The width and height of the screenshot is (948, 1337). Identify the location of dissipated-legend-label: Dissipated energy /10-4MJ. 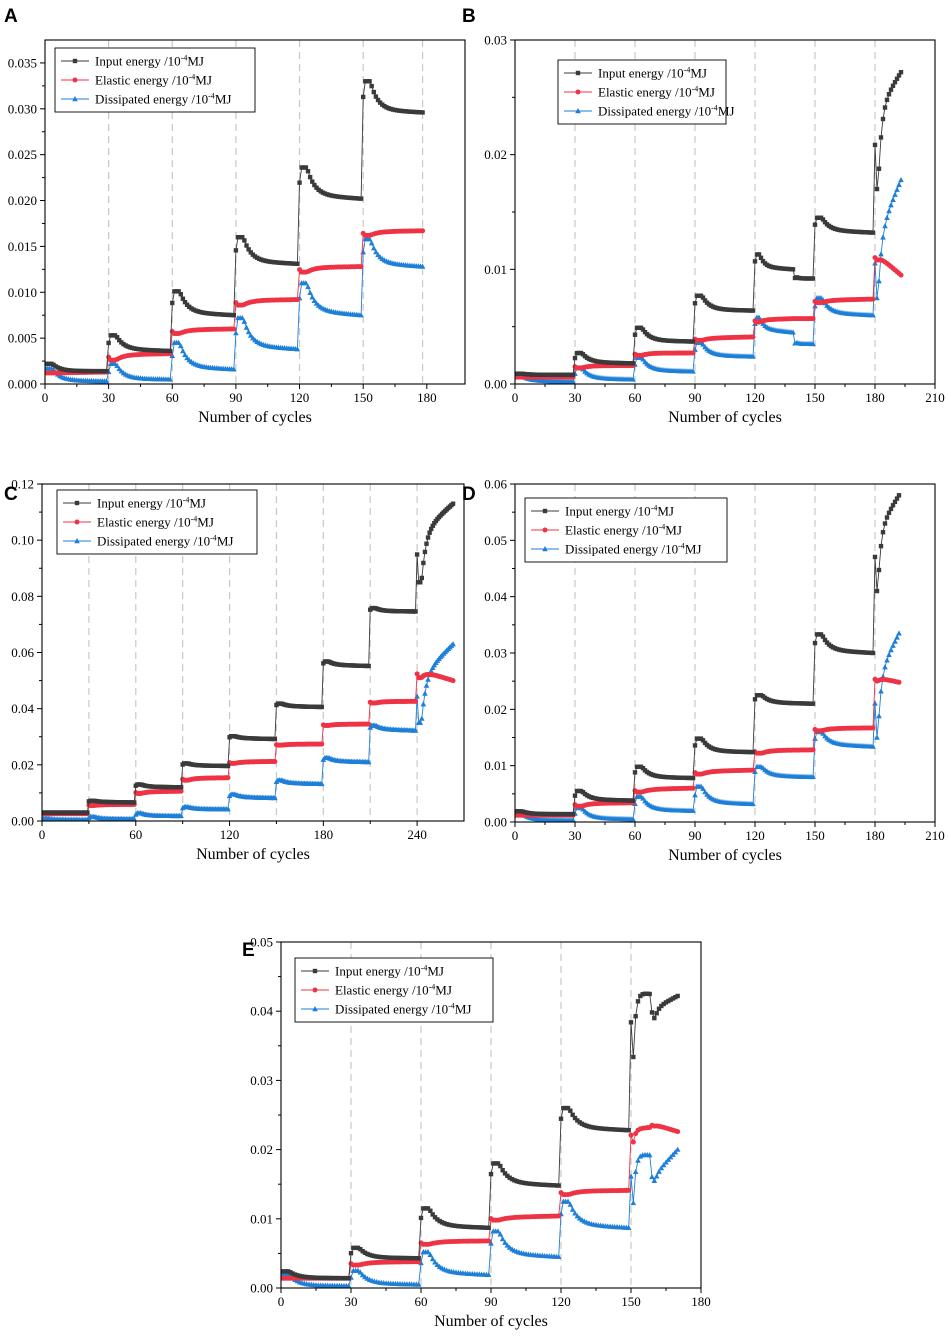
(165, 541).